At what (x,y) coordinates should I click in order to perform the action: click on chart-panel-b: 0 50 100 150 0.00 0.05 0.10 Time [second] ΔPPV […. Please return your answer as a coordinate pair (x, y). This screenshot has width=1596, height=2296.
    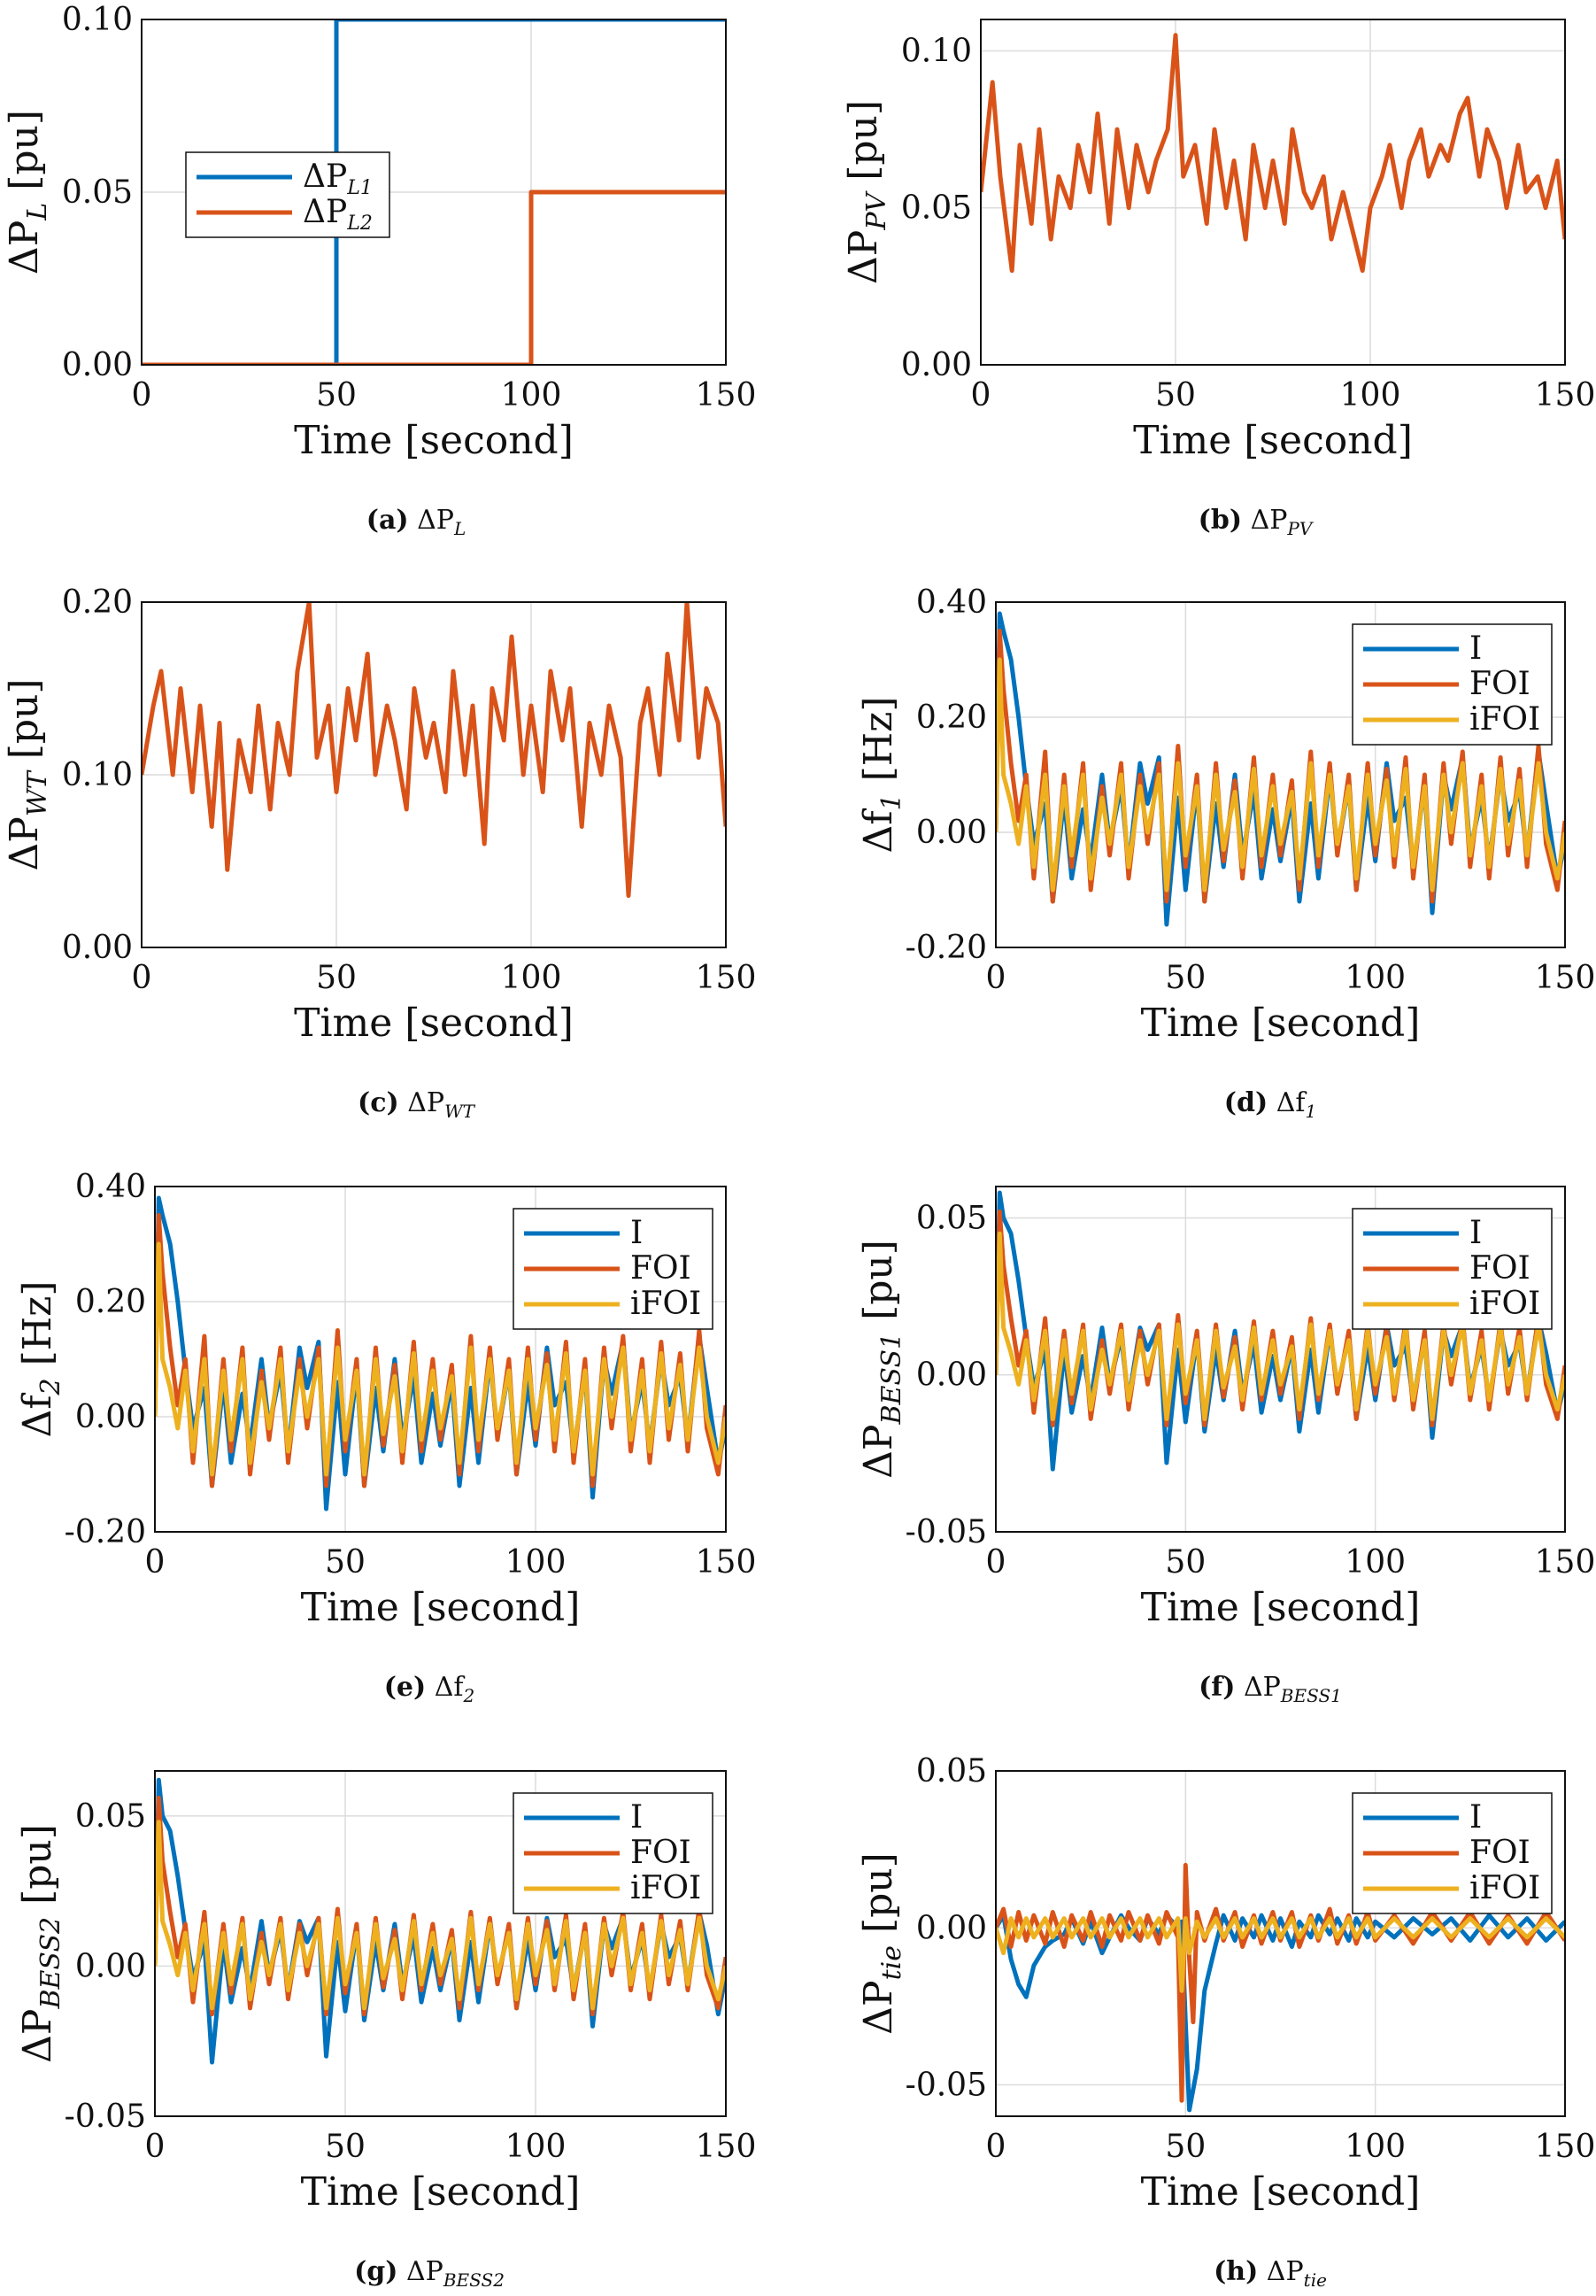
    Looking at the image, I should click on (1218, 241).